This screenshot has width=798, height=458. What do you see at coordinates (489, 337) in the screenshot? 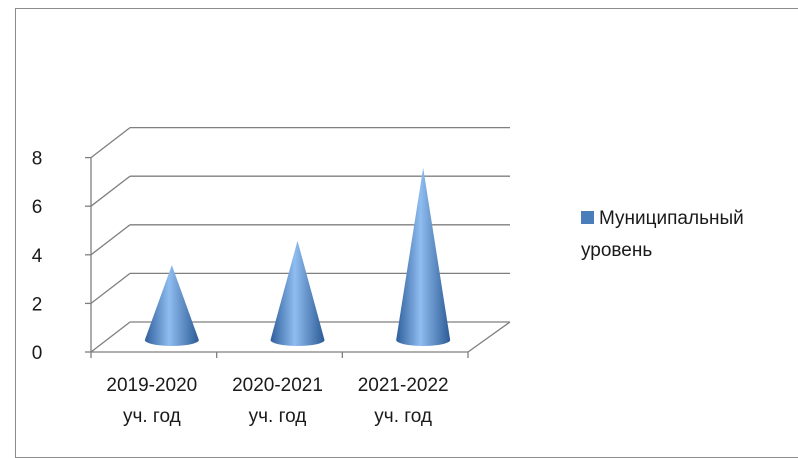
I see `floor-right-edge` at bounding box center [489, 337].